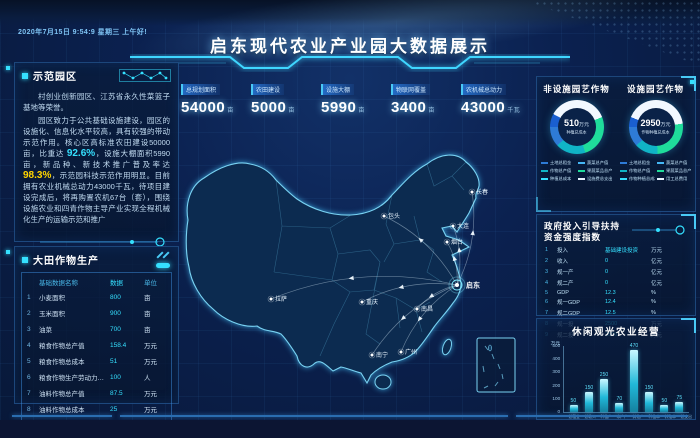  What do you see at coordinates (594, 178) in the screenshot?
I see `legend-item: 设施费总支出` at bounding box center [594, 178].